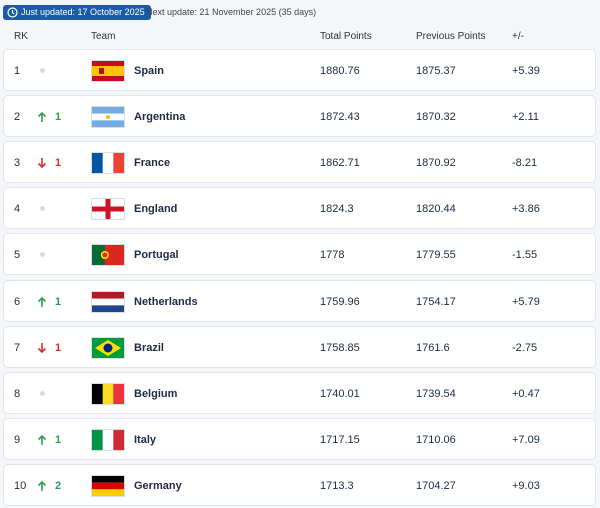 The image size is (600, 508). I want to click on previous-points: 1820.44, so click(436, 209).